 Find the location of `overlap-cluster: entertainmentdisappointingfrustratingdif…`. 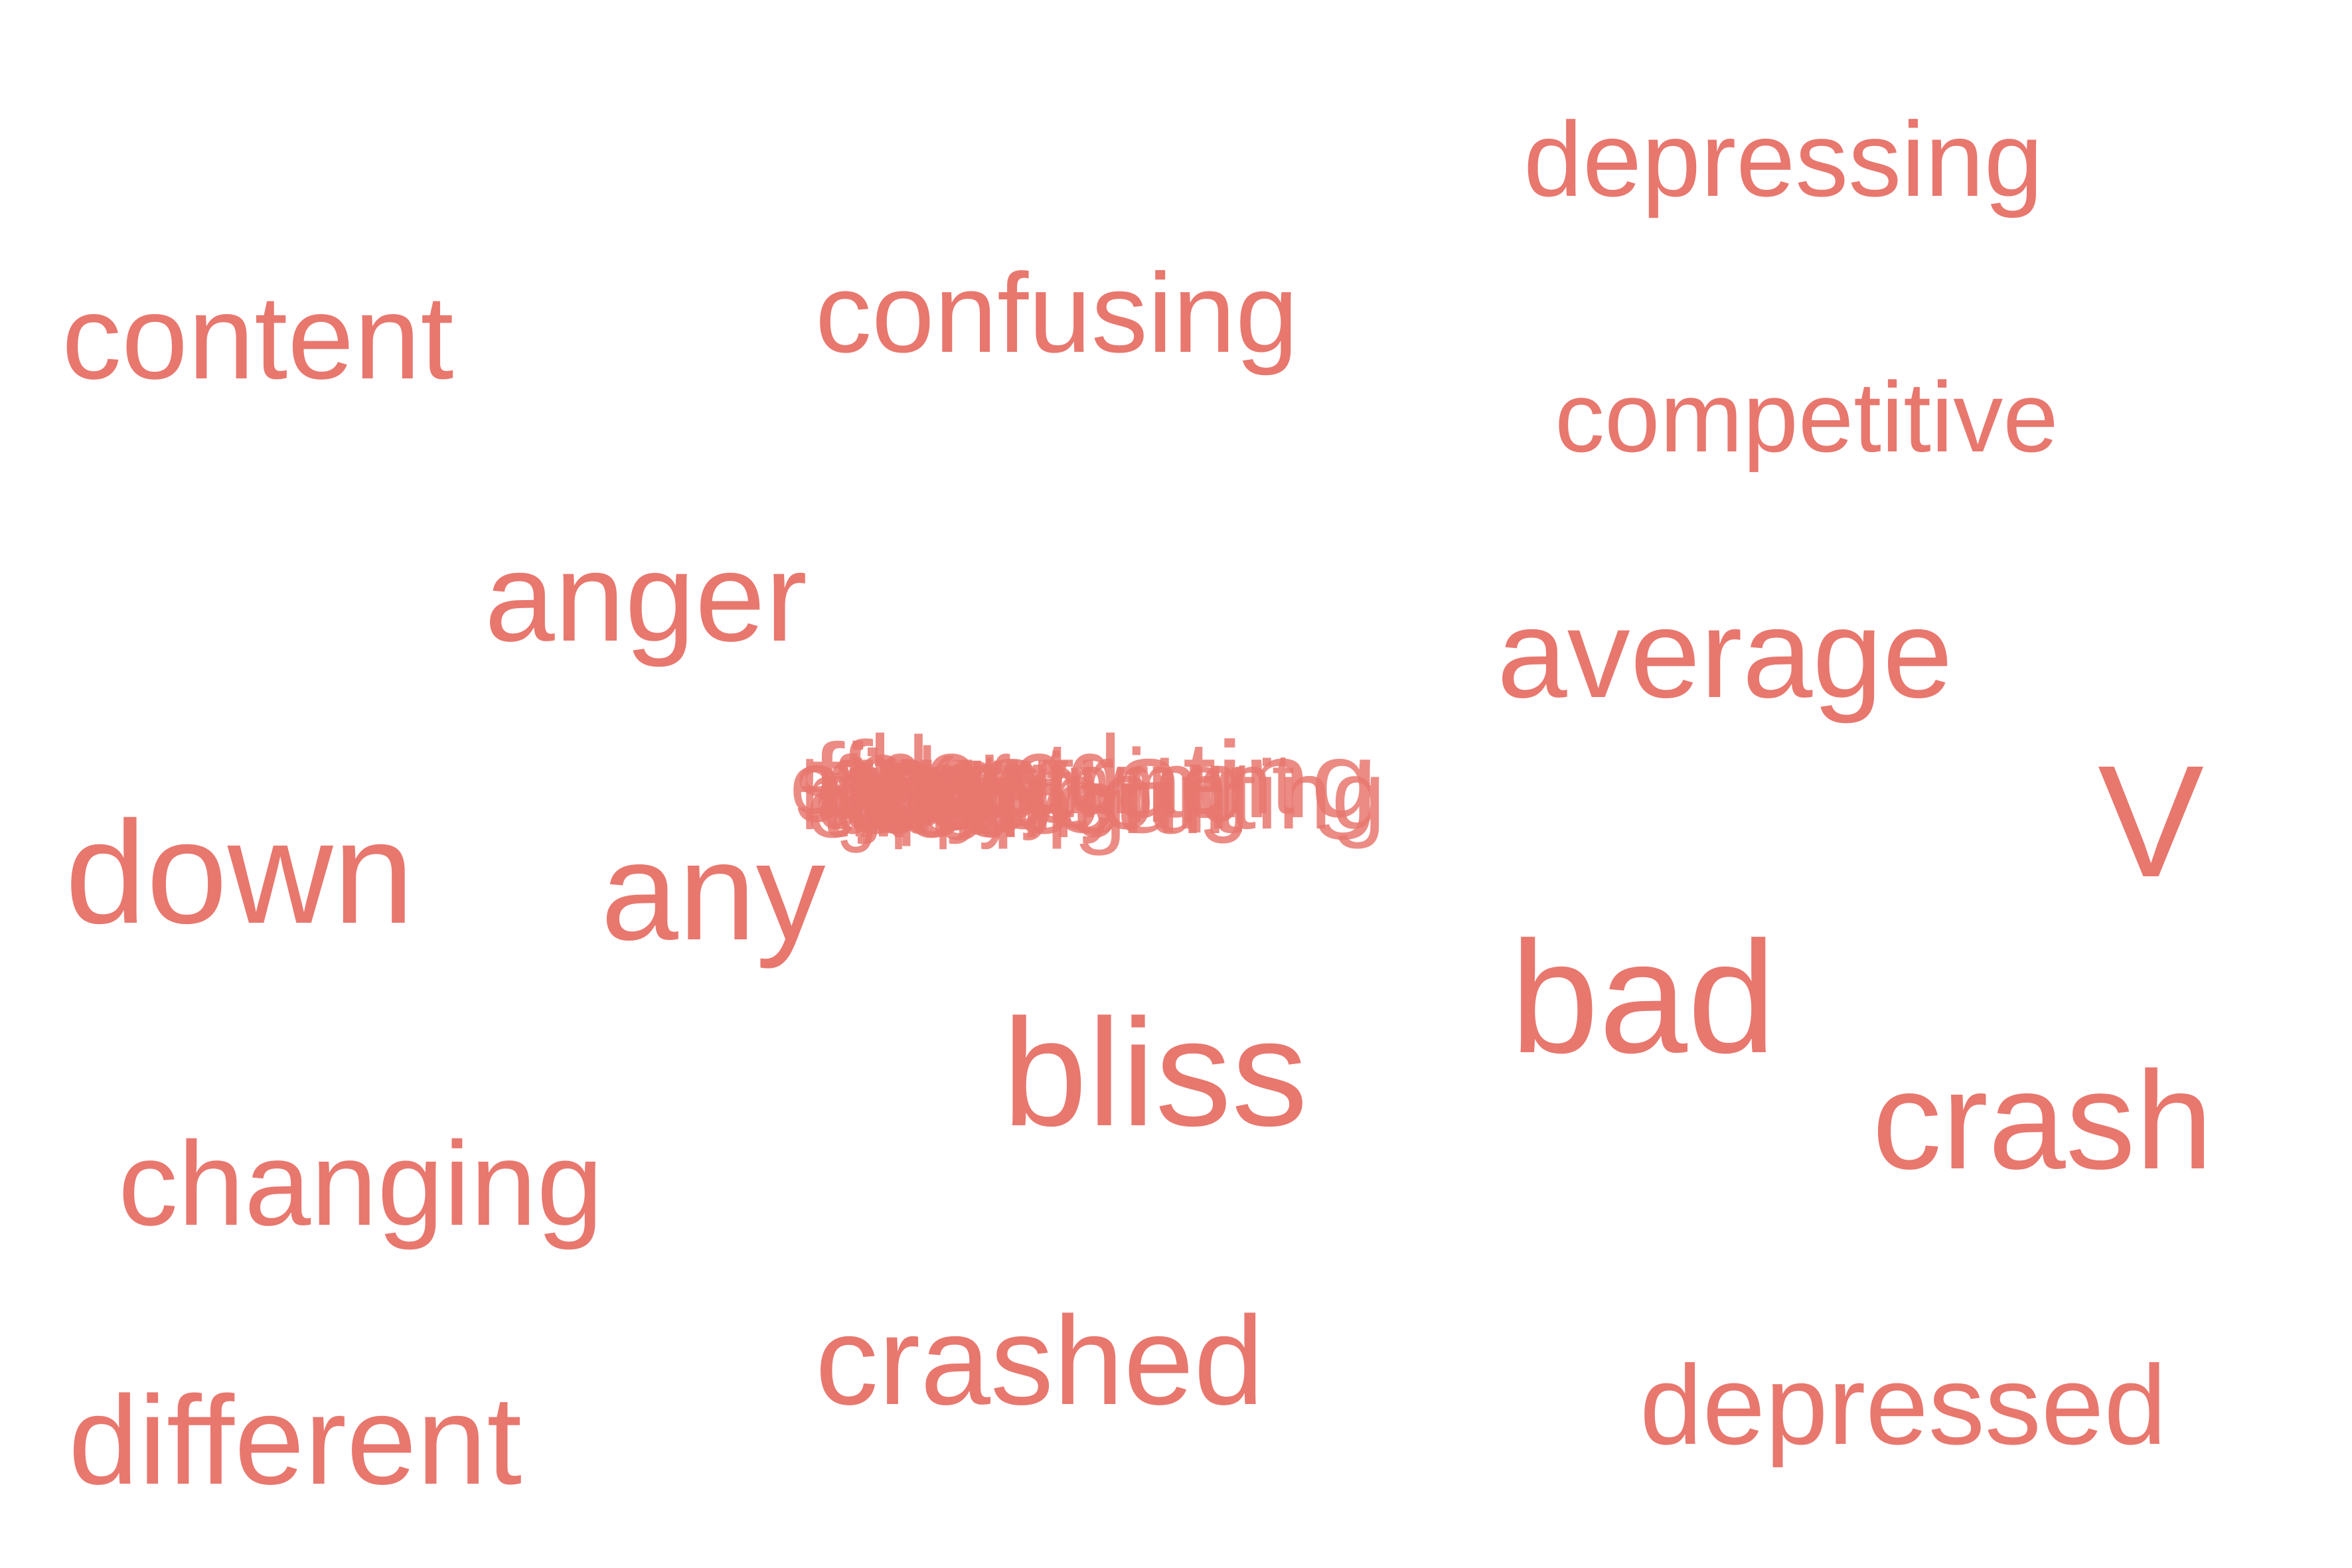

overlap-cluster: entertainmentdisappointingfrustratingdif… is located at coordinates (1087, 784).